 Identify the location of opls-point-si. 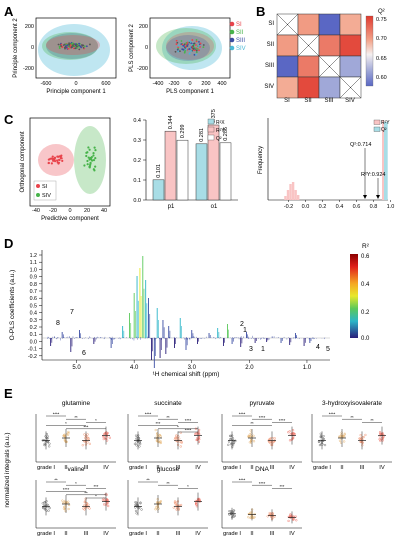
(61, 155).